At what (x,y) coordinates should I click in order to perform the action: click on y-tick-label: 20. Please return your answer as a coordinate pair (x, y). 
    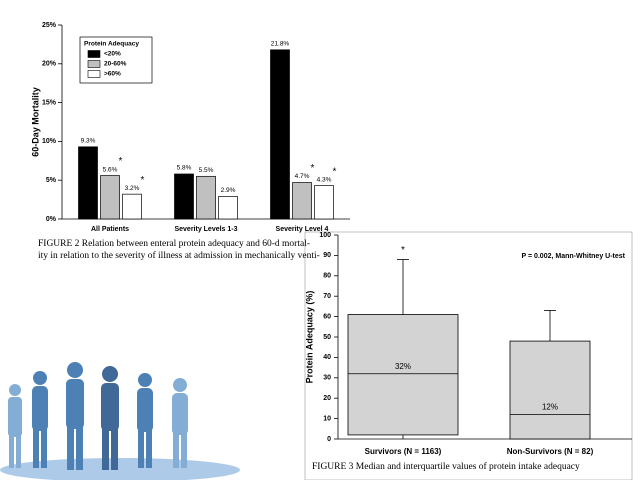
    Looking at the image, I should click on (327, 398).